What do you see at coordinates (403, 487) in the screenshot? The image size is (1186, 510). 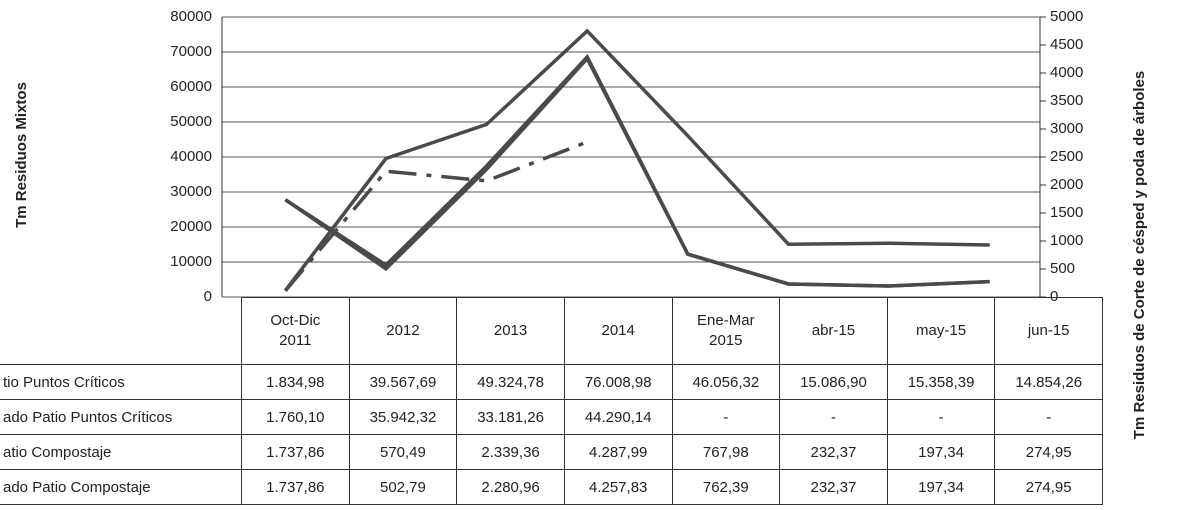 I see `value-cell: 502,79` at bounding box center [403, 487].